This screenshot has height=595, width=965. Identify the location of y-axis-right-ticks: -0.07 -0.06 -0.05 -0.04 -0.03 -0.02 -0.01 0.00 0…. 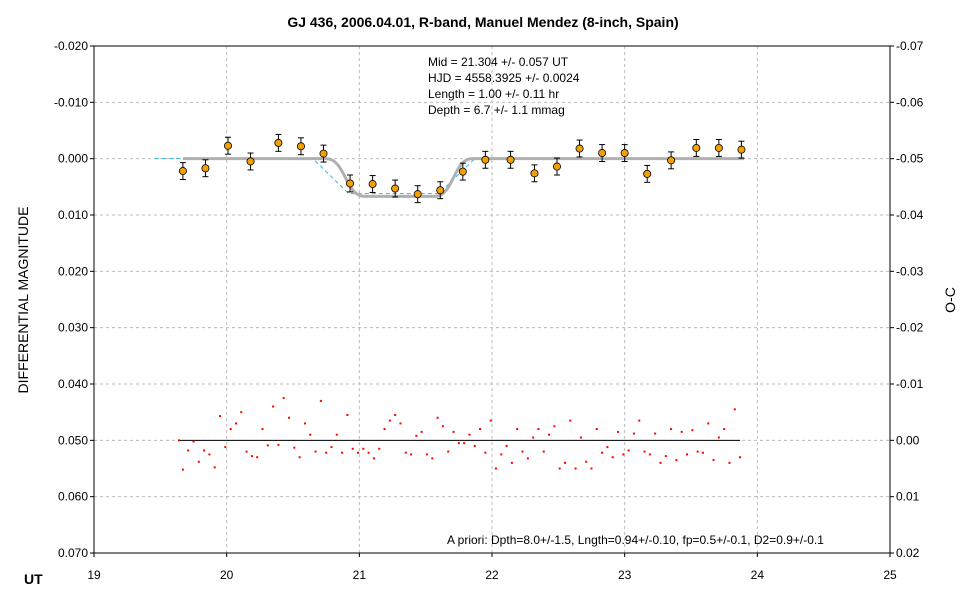
(907, 299).